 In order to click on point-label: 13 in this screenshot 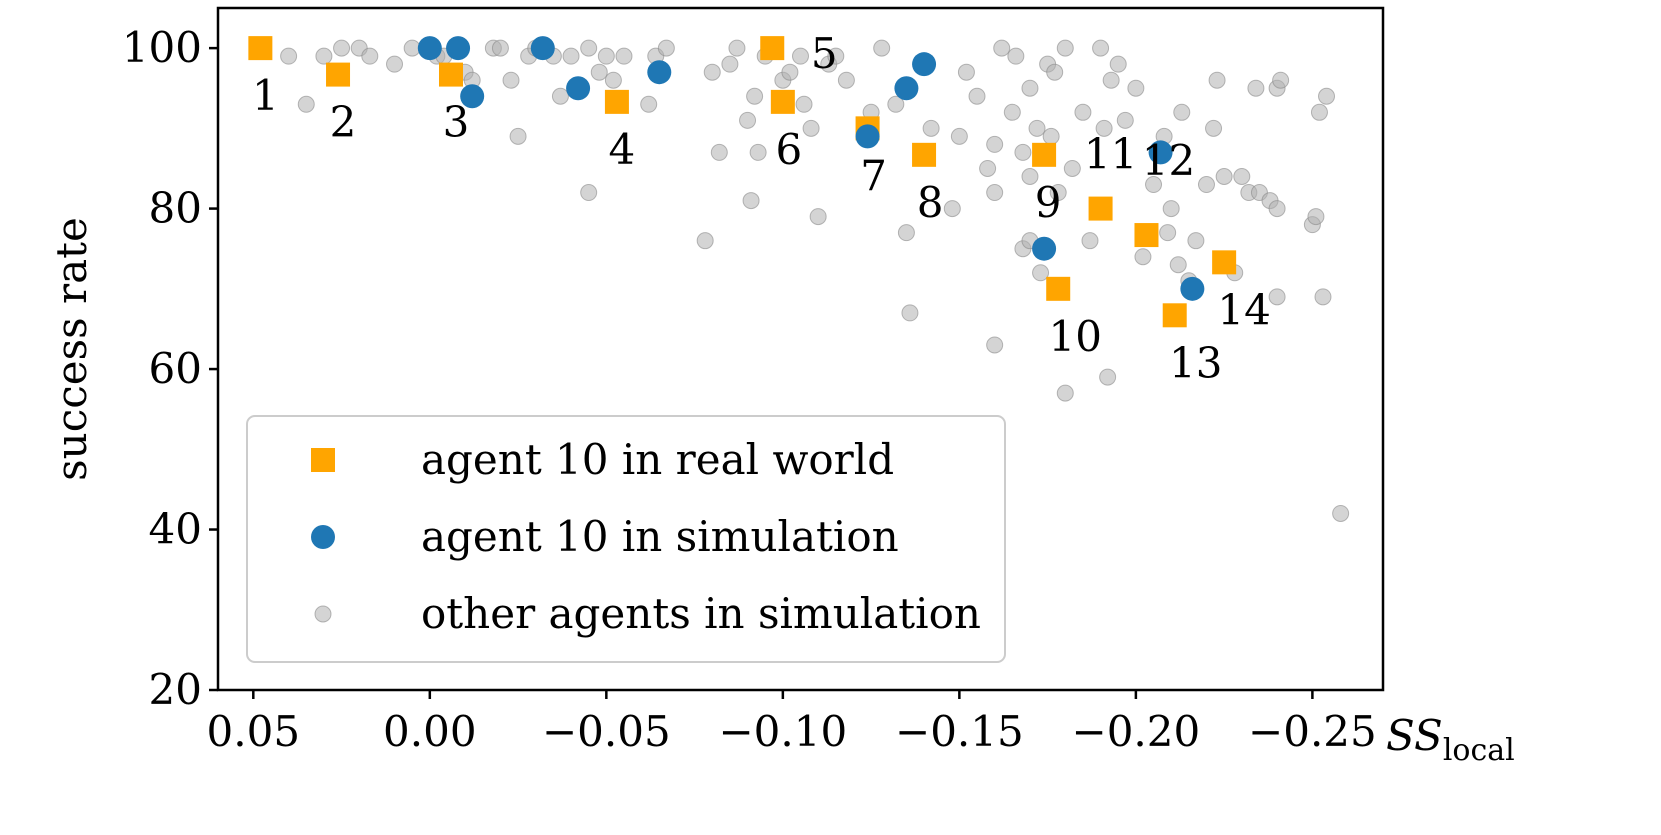, I will do `click(1195, 362)`.